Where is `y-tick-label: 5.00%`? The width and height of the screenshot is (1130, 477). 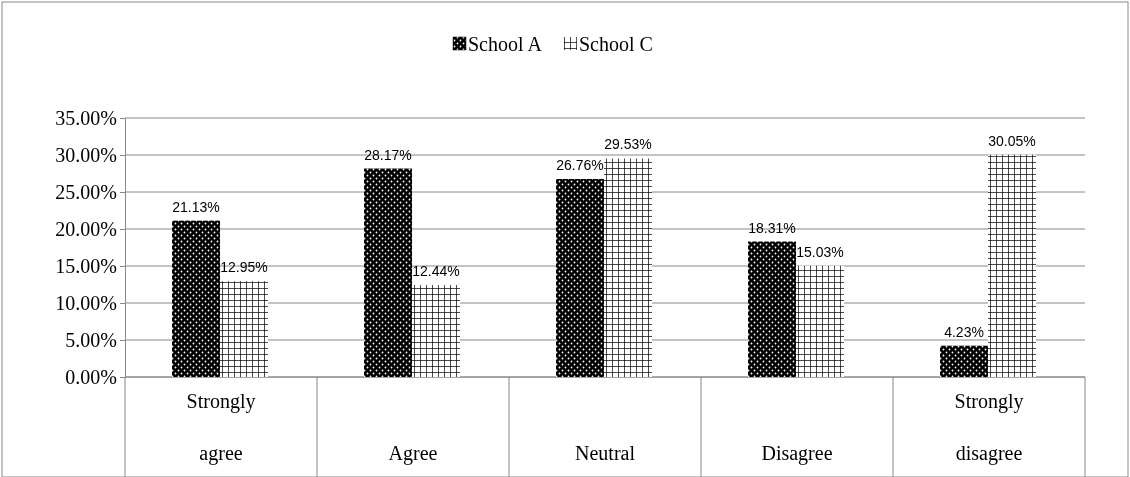
y-tick-label: 5.00% is located at coordinates (91, 339).